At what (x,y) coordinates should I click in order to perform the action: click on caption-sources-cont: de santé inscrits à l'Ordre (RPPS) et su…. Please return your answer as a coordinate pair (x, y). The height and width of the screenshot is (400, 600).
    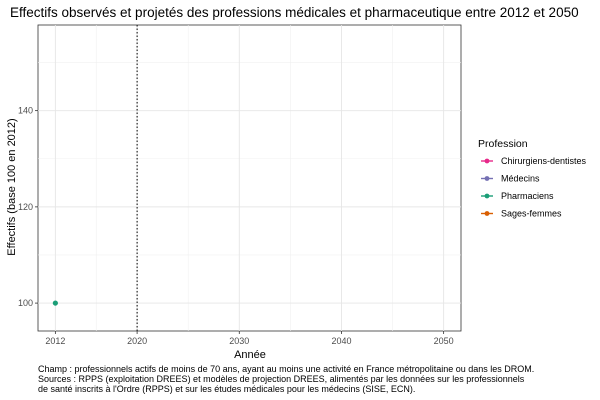
    Looking at the image, I should click on (227, 389).